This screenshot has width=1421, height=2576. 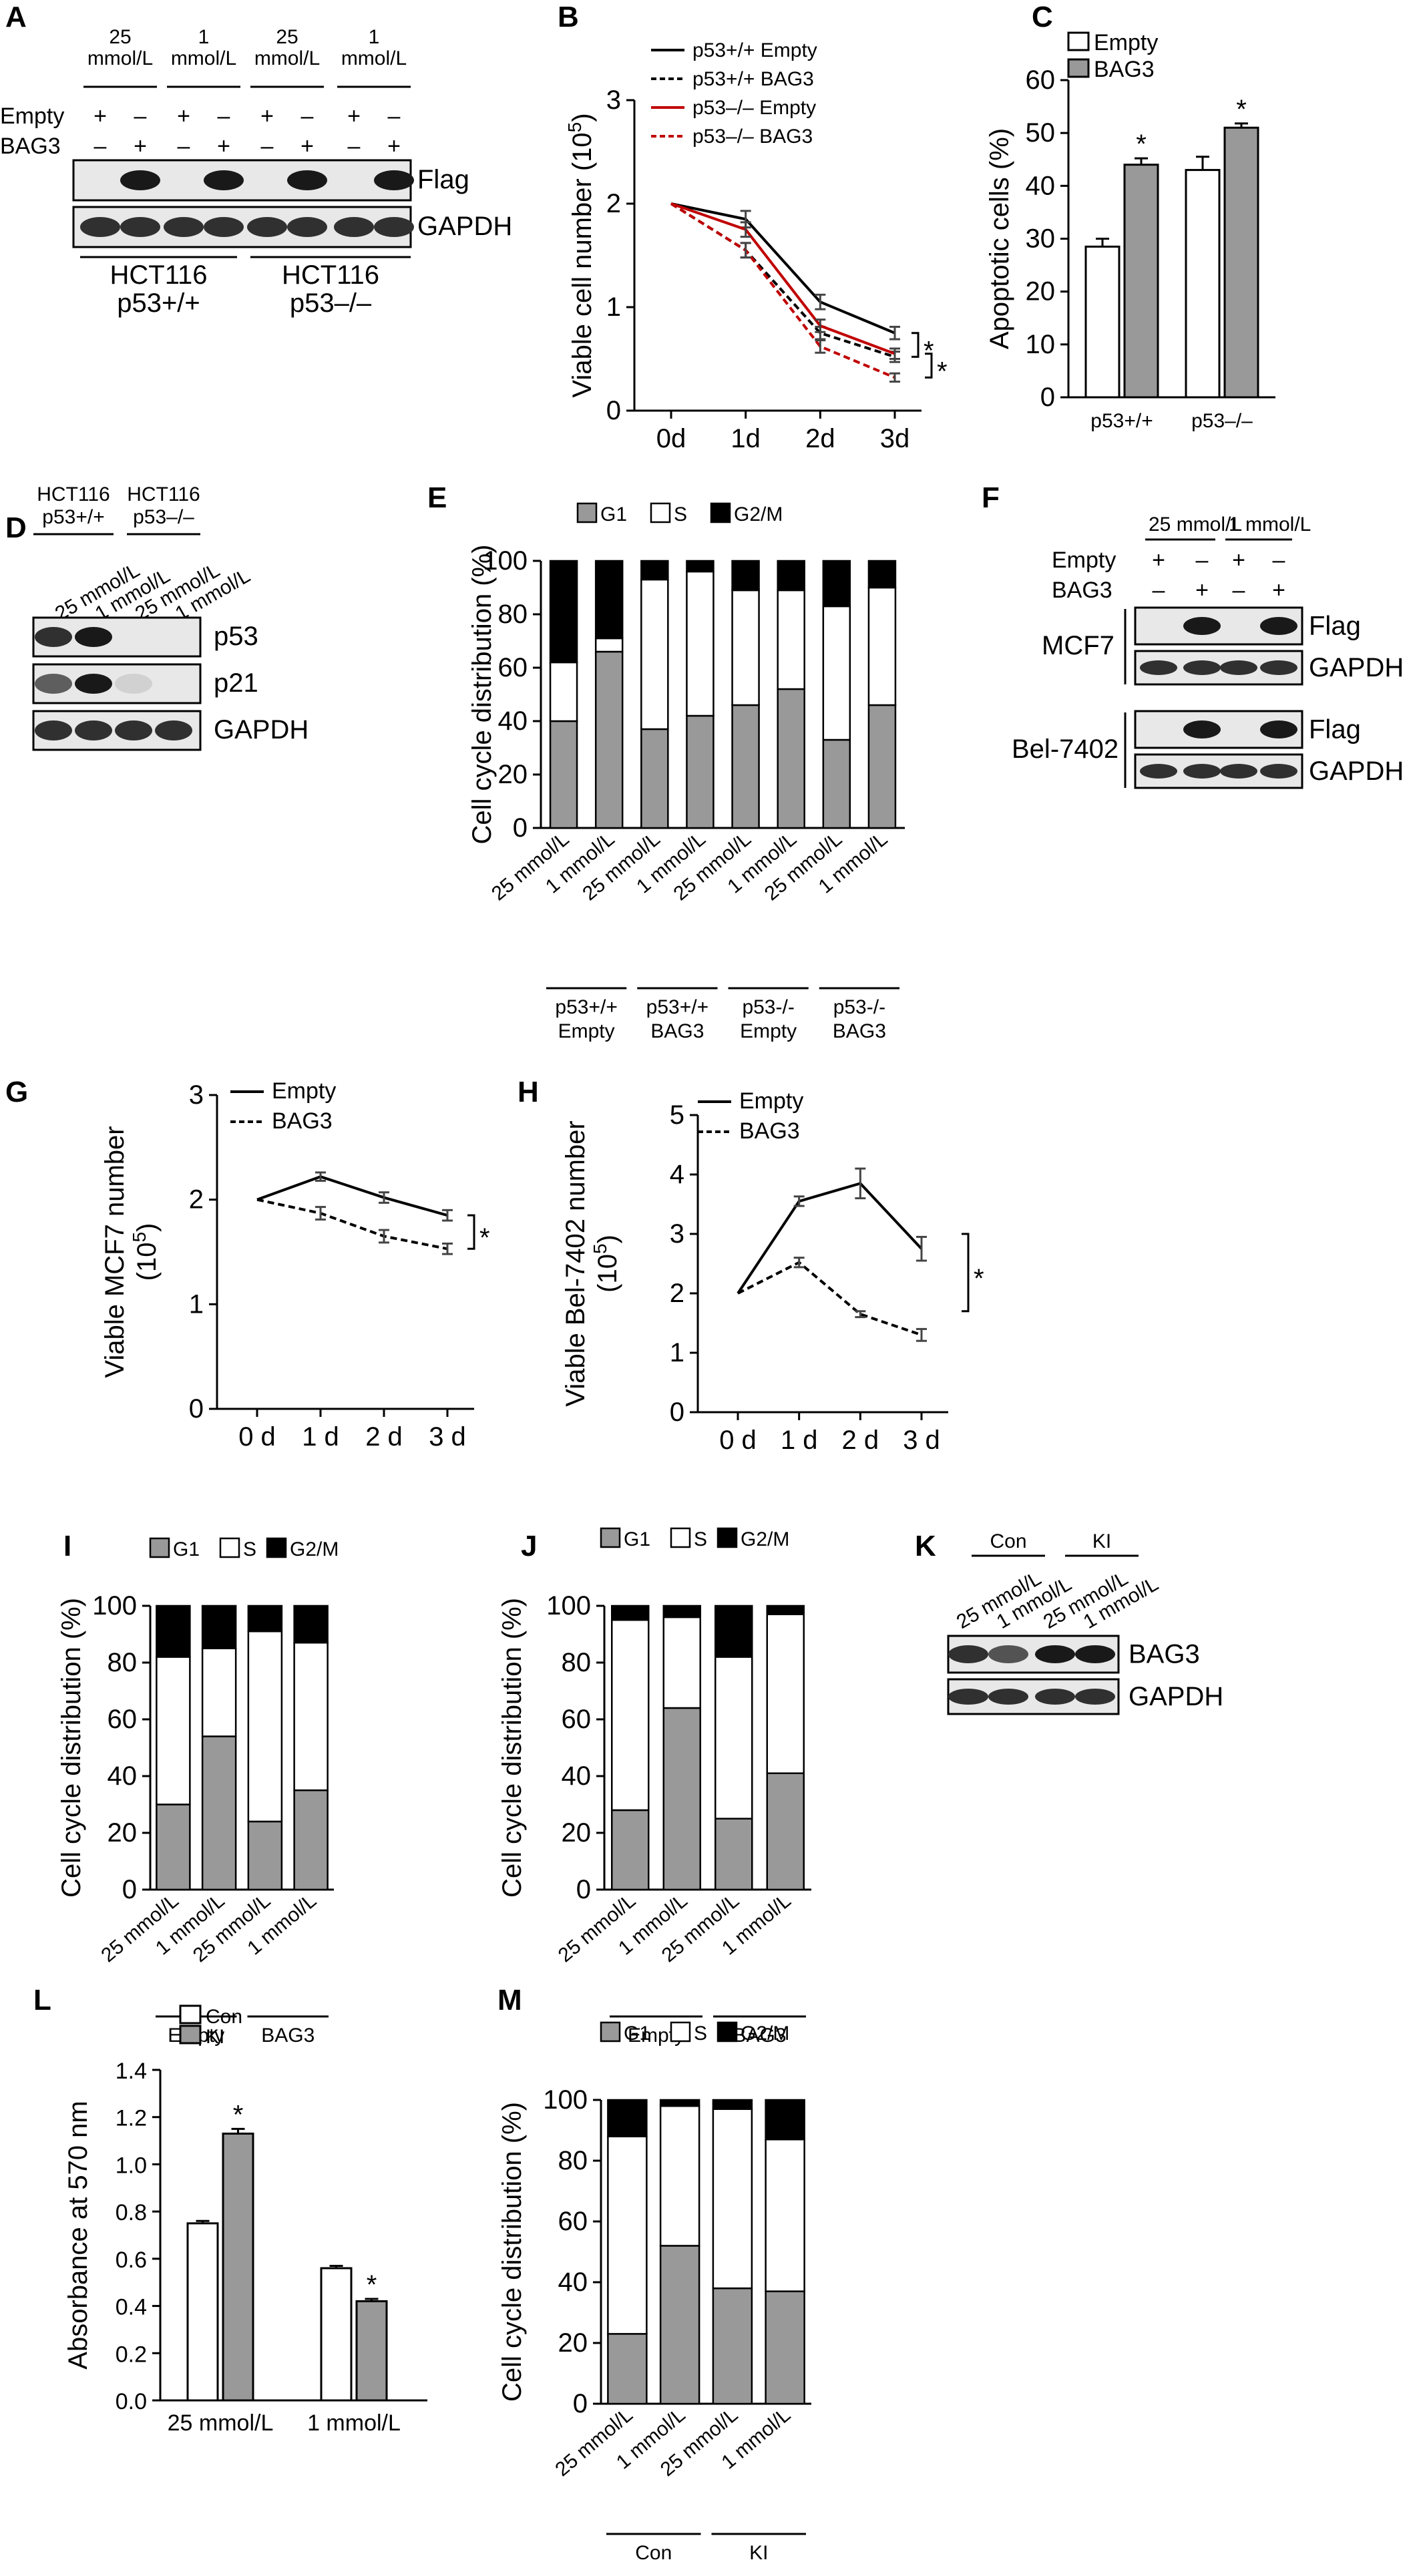 I want to click on x-tick-label: 1 d, so click(x=320, y=1437).